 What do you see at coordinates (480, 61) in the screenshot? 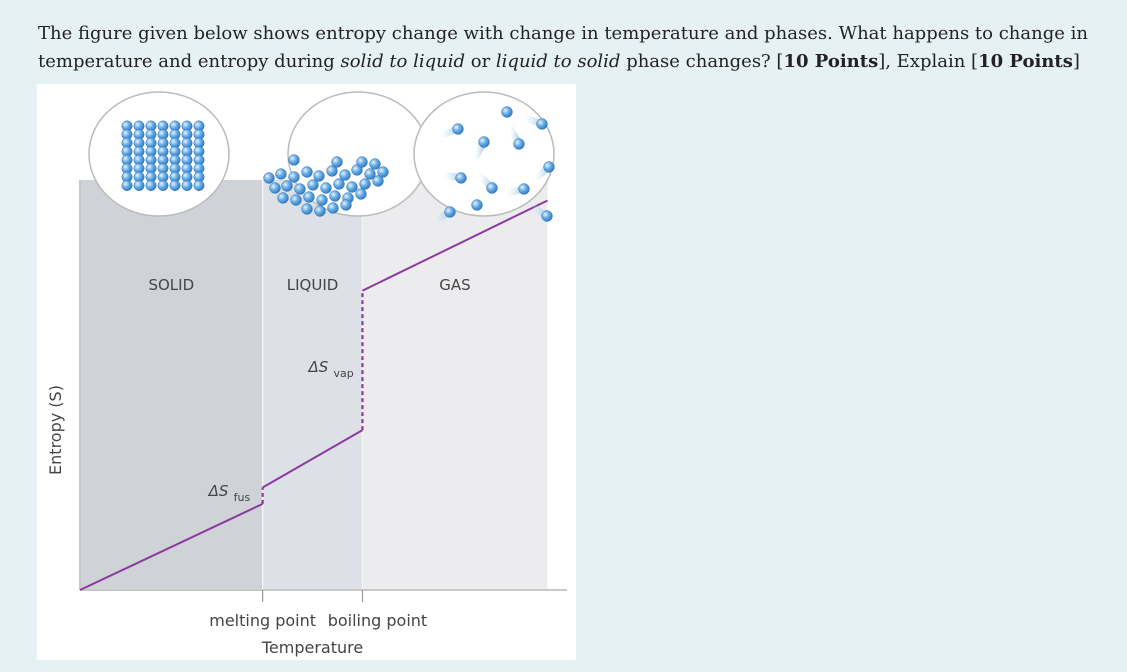
I see `question-part-2: or` at bounding box center [480, 61].